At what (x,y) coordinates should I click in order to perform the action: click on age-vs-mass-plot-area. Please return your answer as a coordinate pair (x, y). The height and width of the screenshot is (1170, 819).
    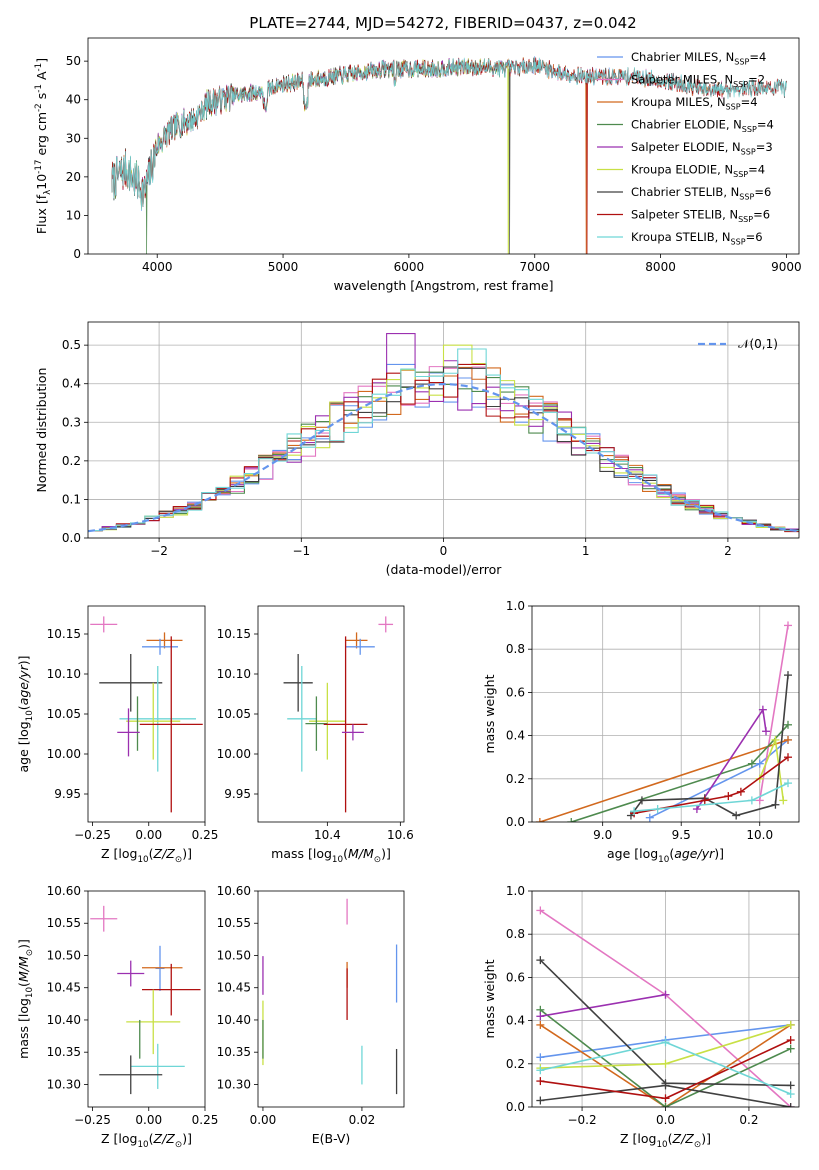
    Looking at the image, I should click on (338, 714).